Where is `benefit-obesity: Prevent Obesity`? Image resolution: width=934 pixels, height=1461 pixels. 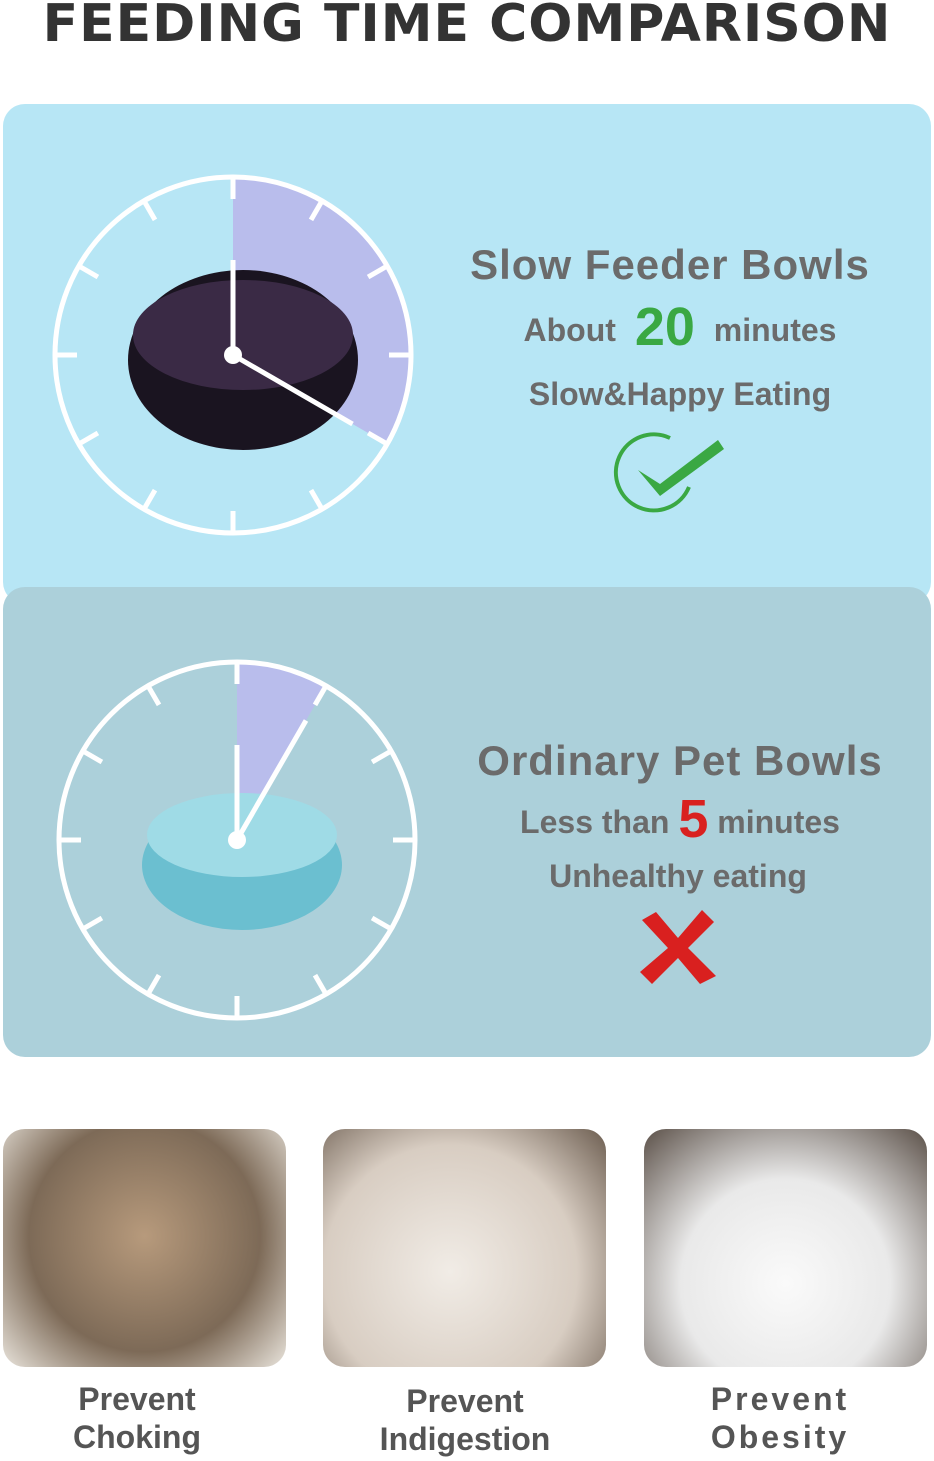 benefit-obesity: Prevent Obesity is located at coordinates (780, 1418).